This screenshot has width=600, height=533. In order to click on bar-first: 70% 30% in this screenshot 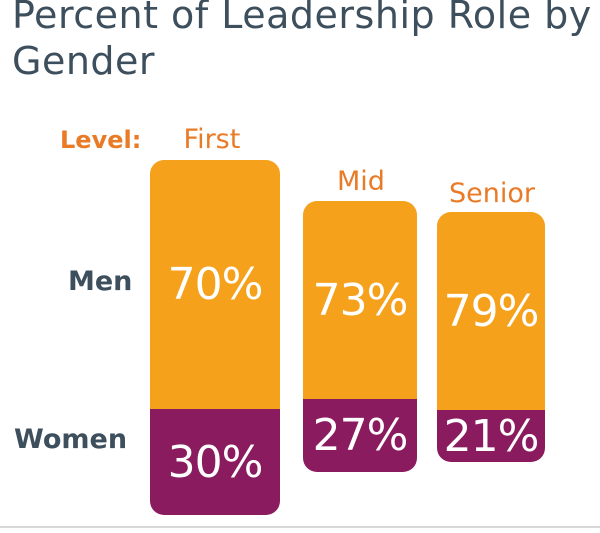, I will do `click(215, 337)`.